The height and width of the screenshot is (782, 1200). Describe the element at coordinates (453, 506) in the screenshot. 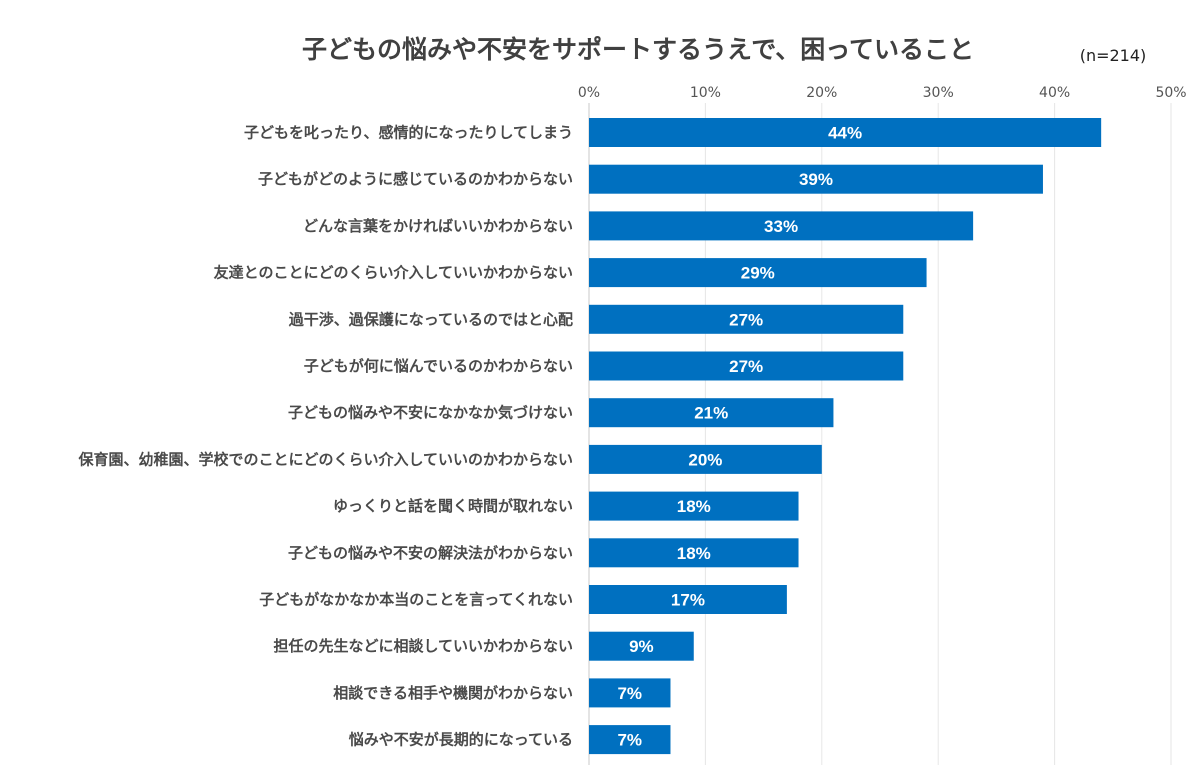

I see `category-label: ゆっくりと話を聞く時間が取れない` at that location.